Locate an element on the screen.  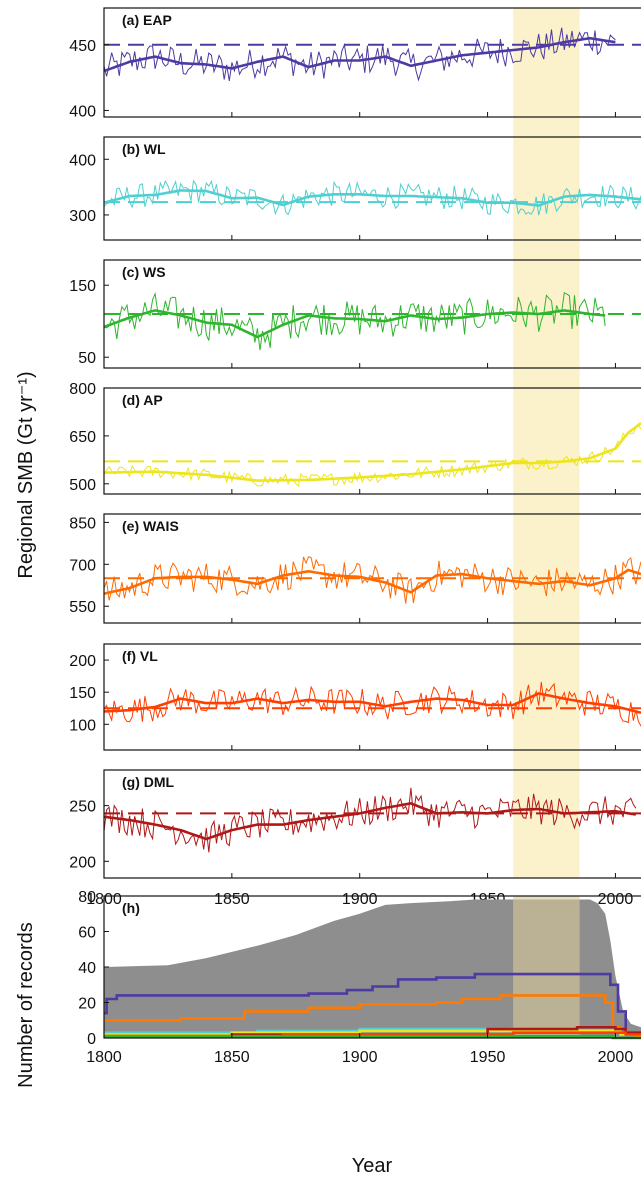
highlight-band-smb is located at coordinates (546, 443).